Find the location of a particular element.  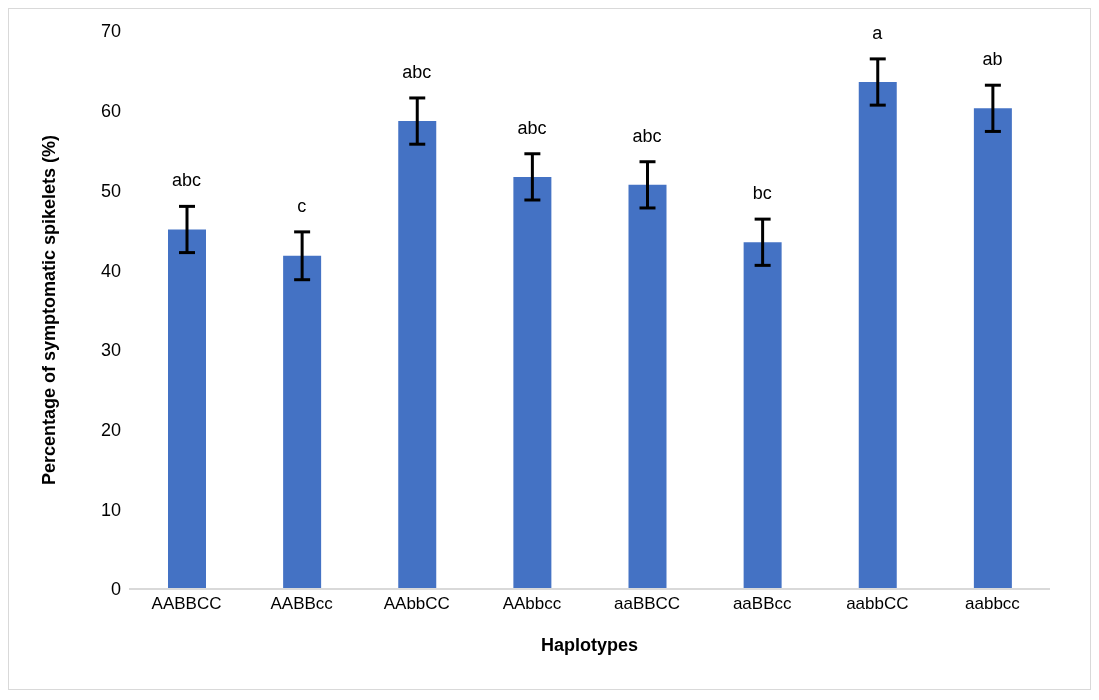

y-tick-label: 10 is located at coordinates (110, 509).